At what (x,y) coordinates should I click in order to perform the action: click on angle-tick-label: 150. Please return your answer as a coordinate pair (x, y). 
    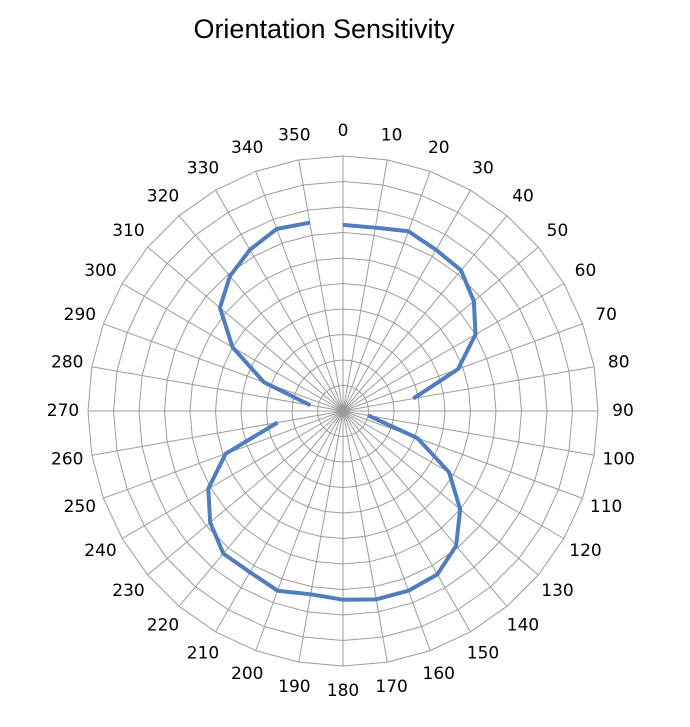
    Looking at the image, I should click on (483, 653).